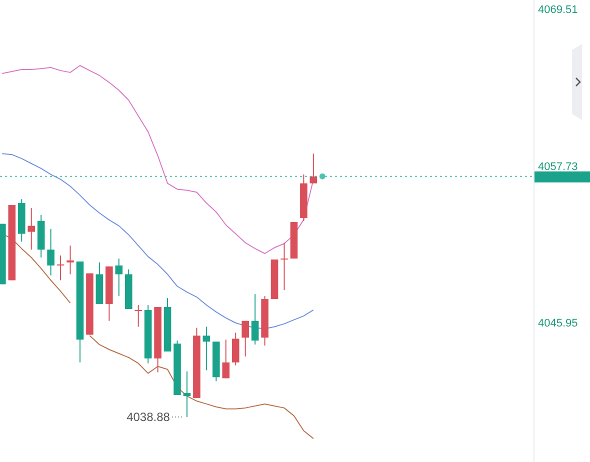 The image size is (590, 462). Describe the element at coordinates (558, 10) in the screenshot. I see `y-tick-label: 4069.51` at that location.